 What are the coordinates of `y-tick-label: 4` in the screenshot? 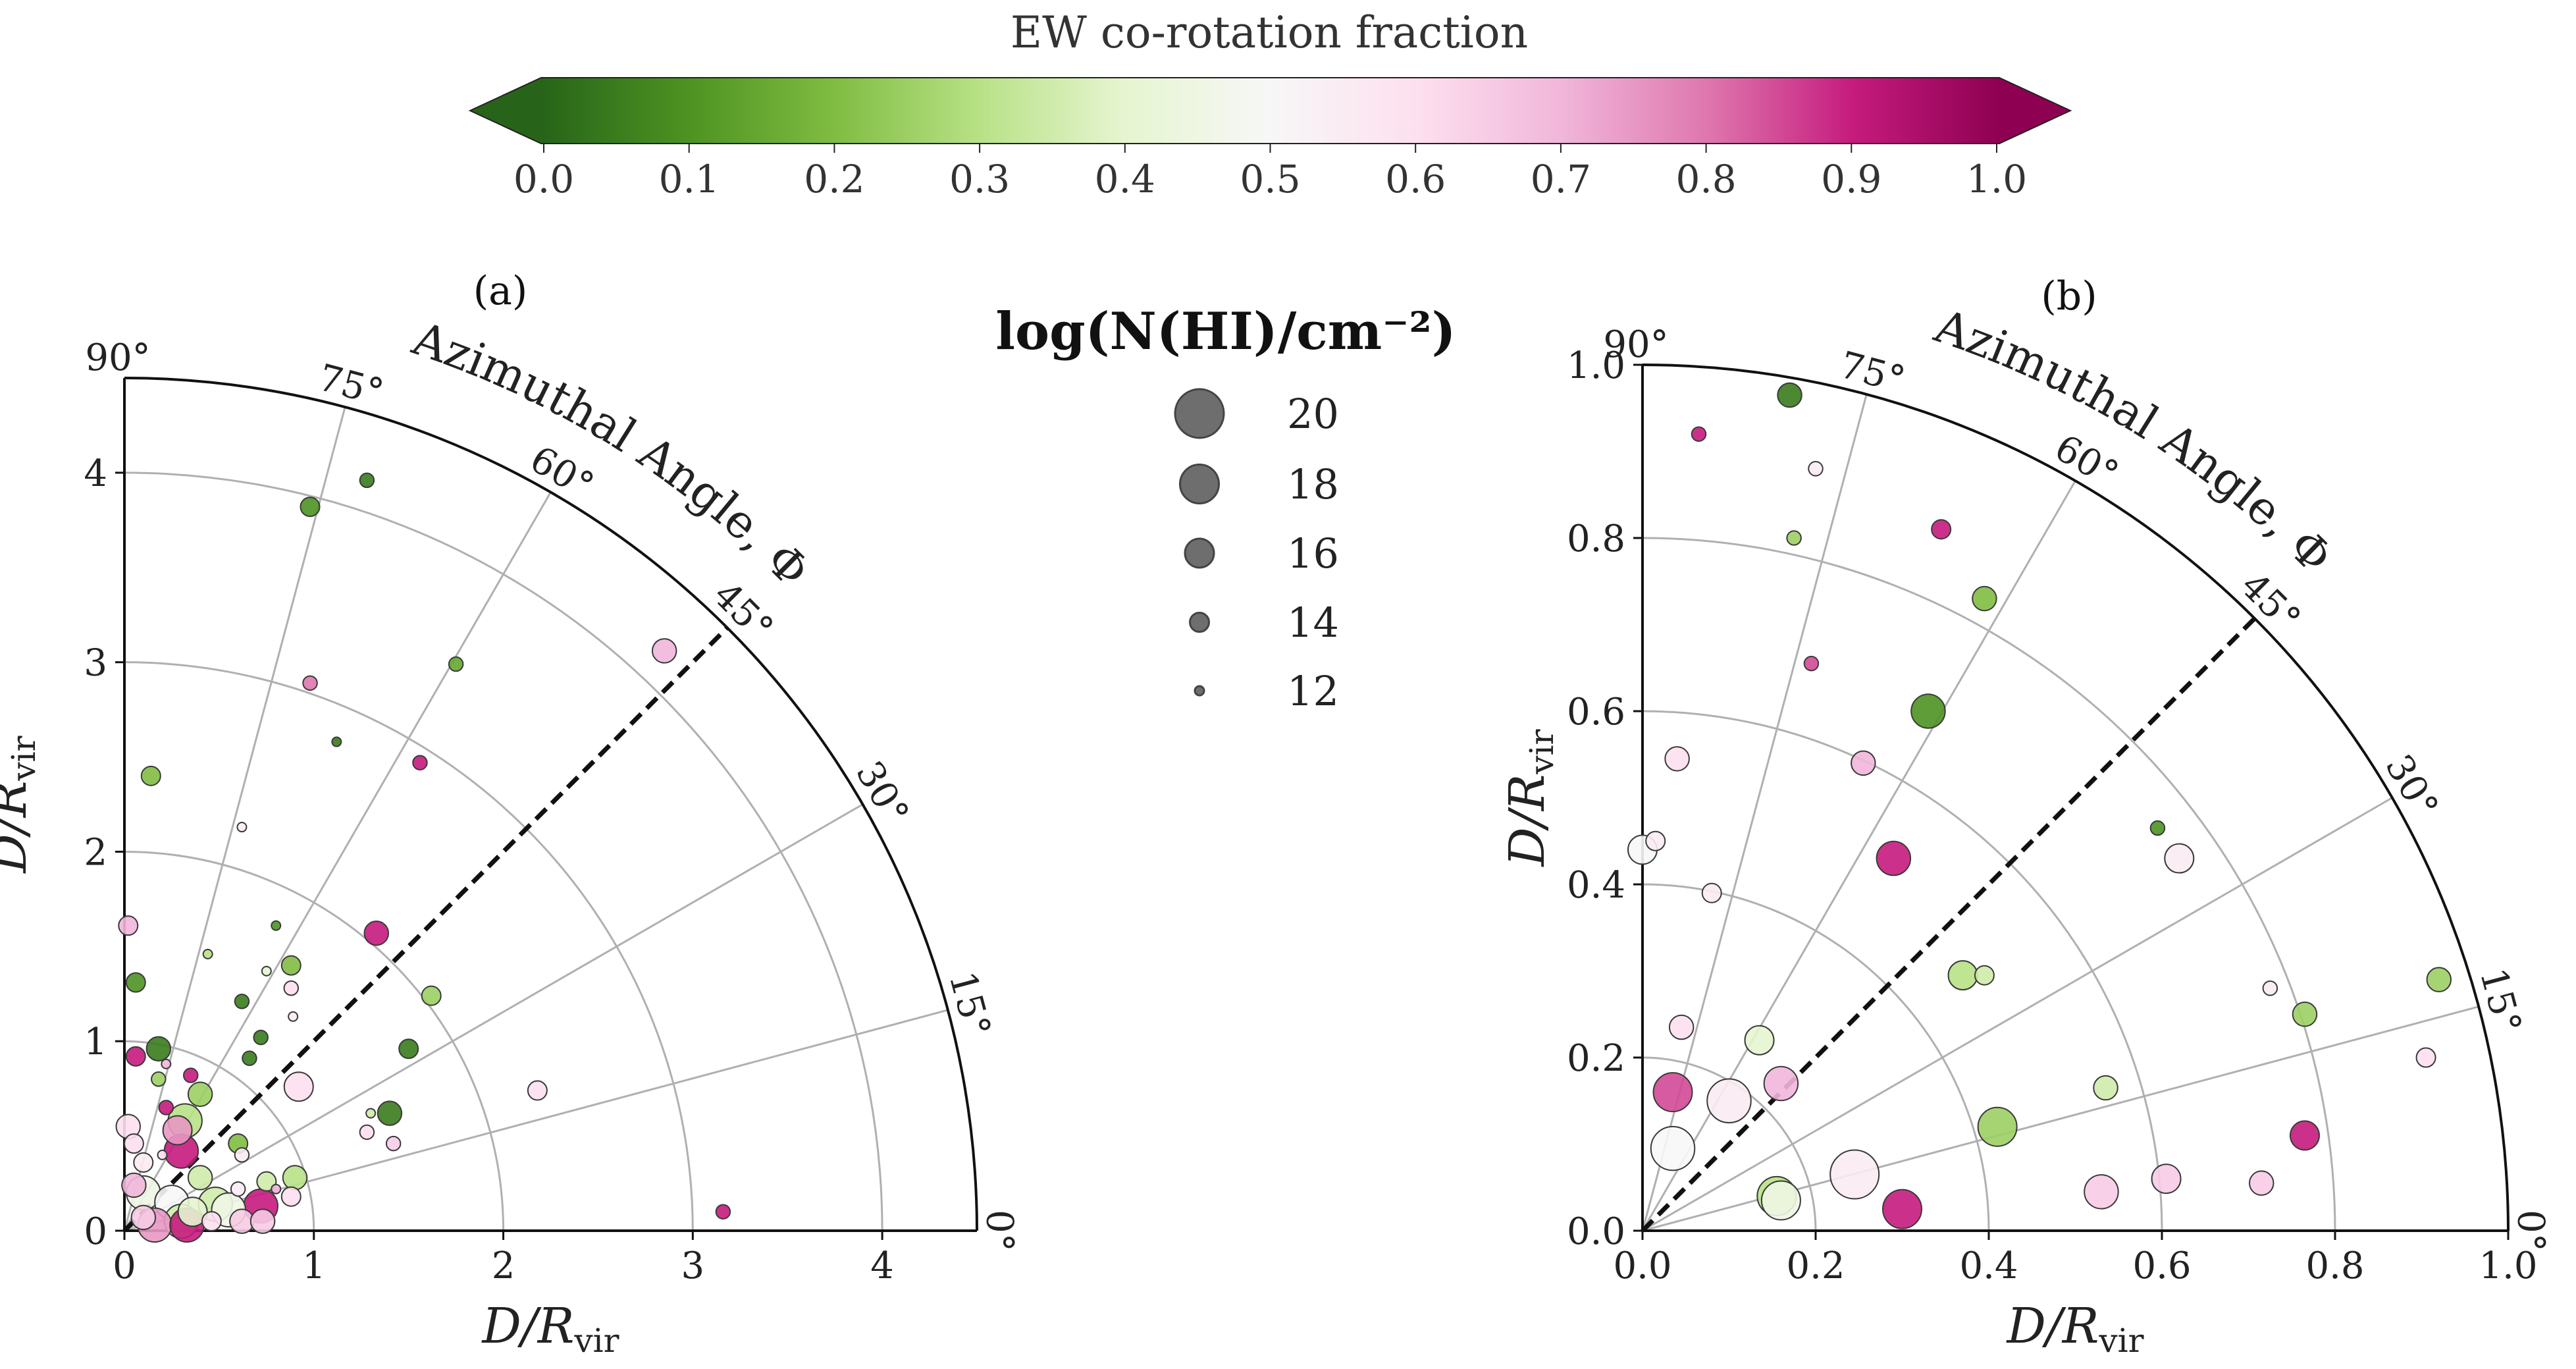 It's located at (95, 473).